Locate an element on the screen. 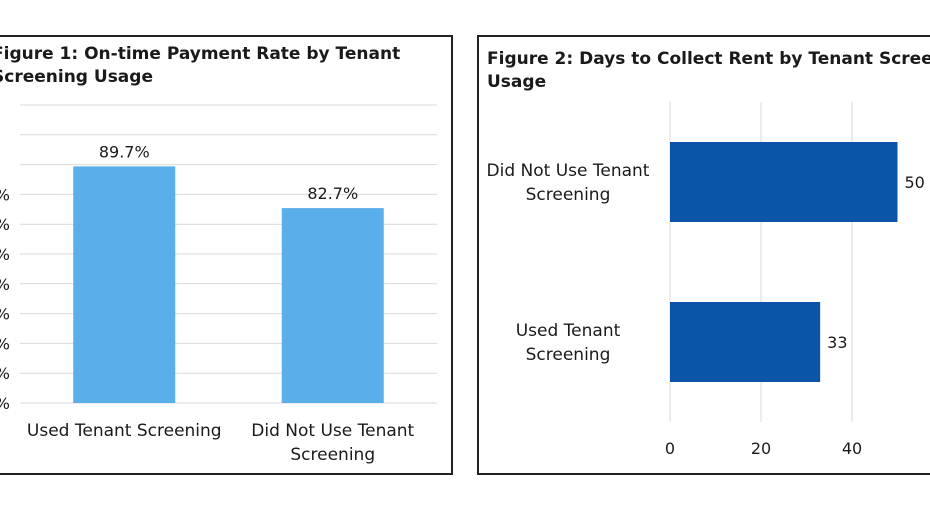  x-tick-label: 40 is located at coordinates (852, 448).